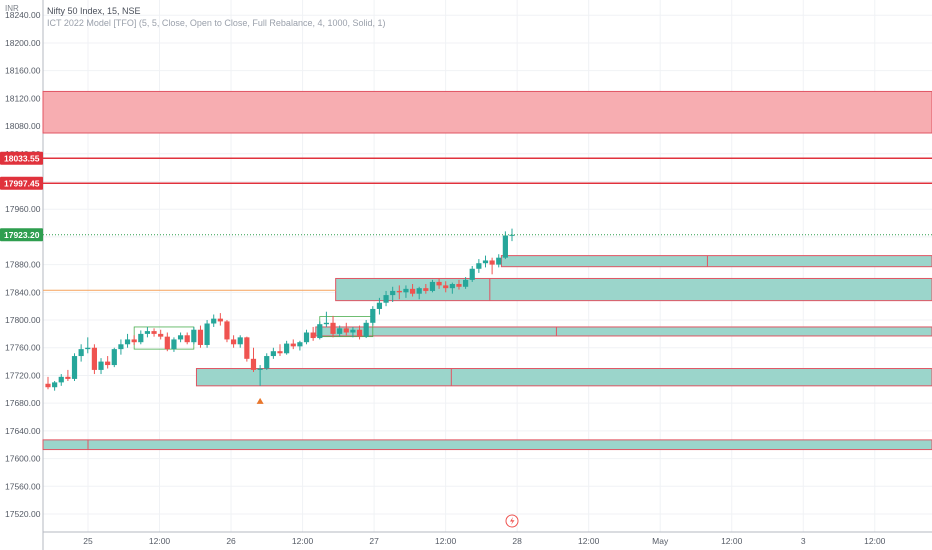 The width and height of the screenshot is (932, 550). I want to click on y-tick-label: 17640.00, so click(23, 431).